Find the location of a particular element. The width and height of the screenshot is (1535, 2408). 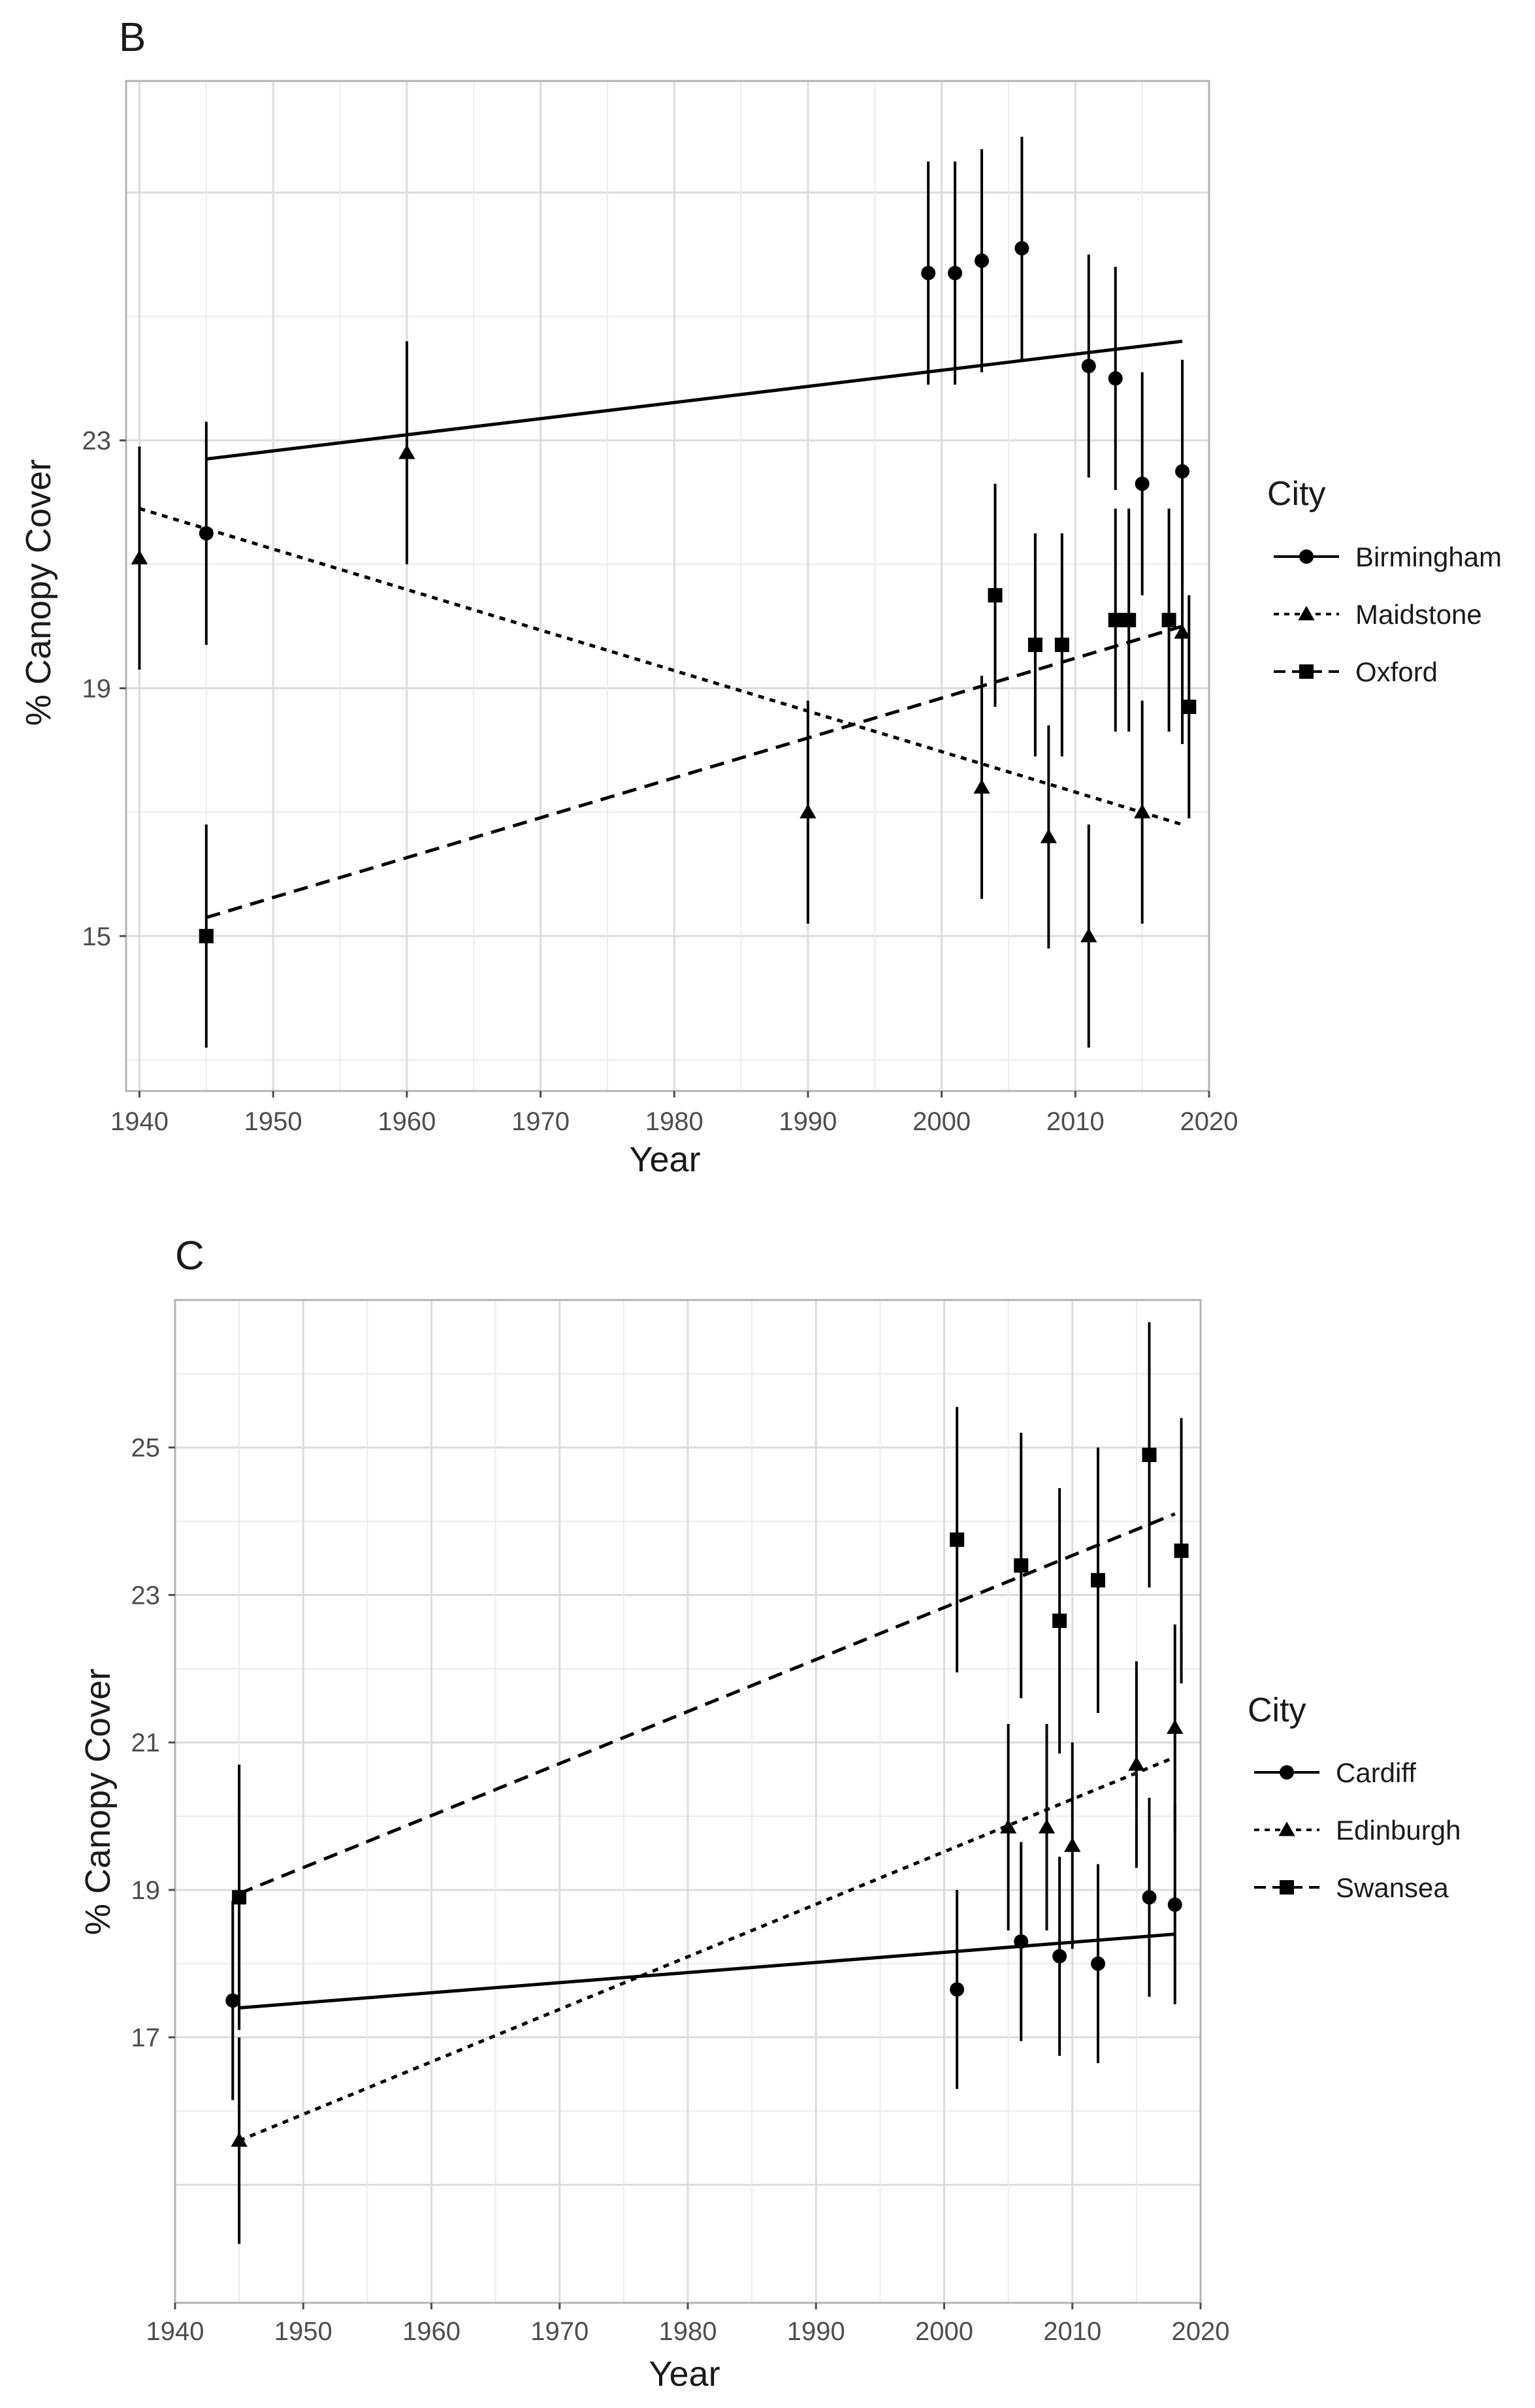

legend-item-birmingham: Birmingham is located at coordinates (1388, 557).